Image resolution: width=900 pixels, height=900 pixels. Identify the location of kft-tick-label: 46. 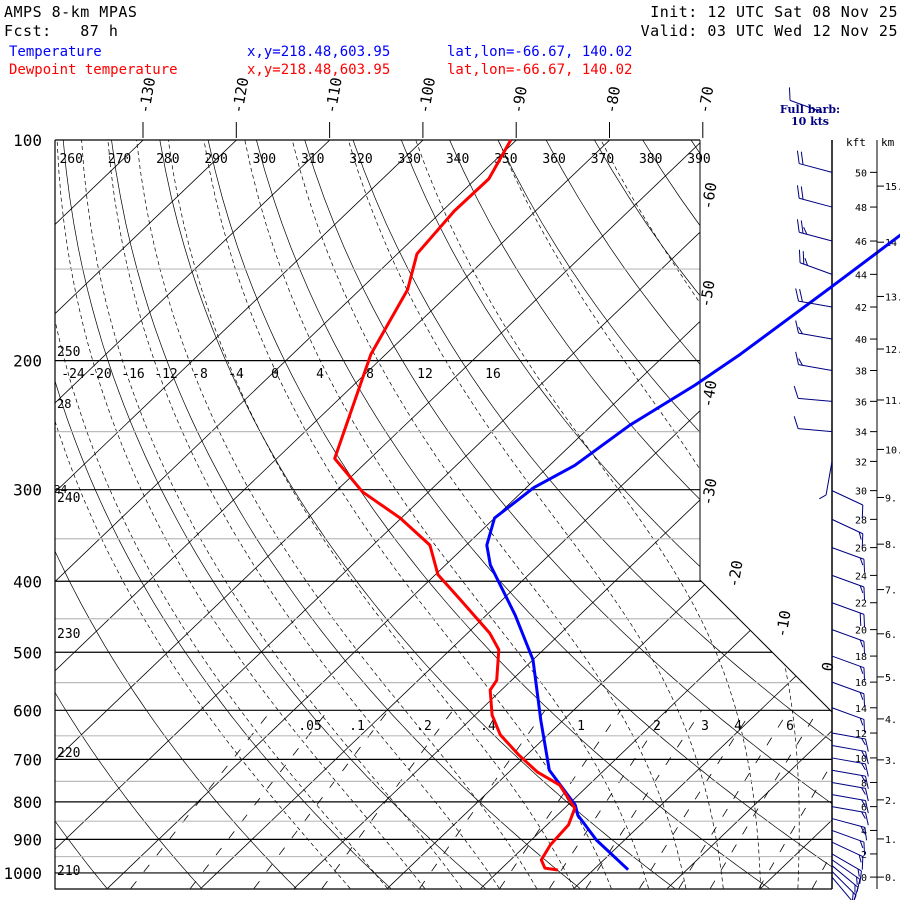
(861, 242).